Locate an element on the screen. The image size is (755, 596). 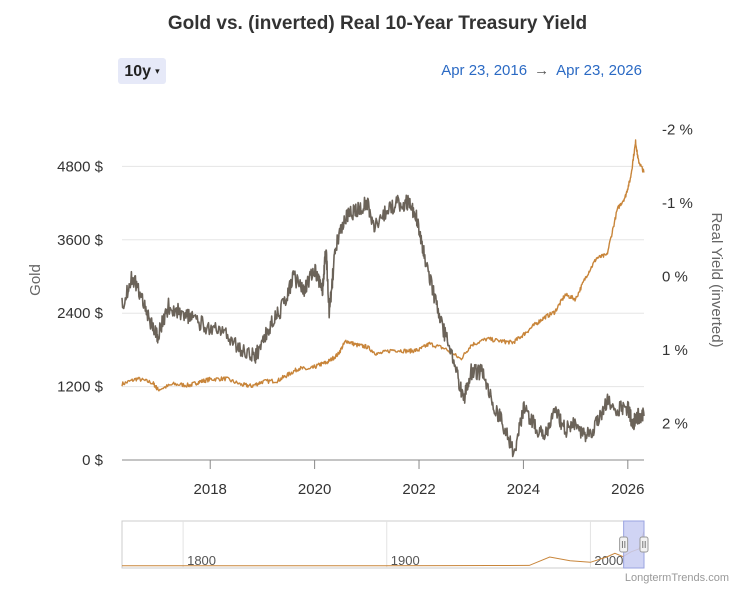
x-tick-label: 2018 is located at coordinates (210, 489).